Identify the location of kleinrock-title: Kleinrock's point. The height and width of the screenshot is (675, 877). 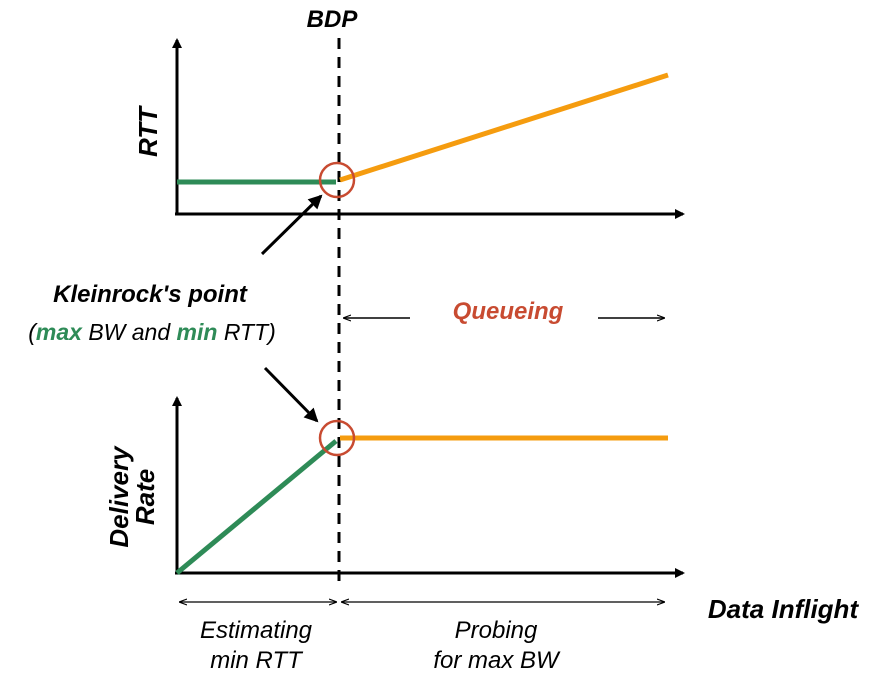
(150, 294).